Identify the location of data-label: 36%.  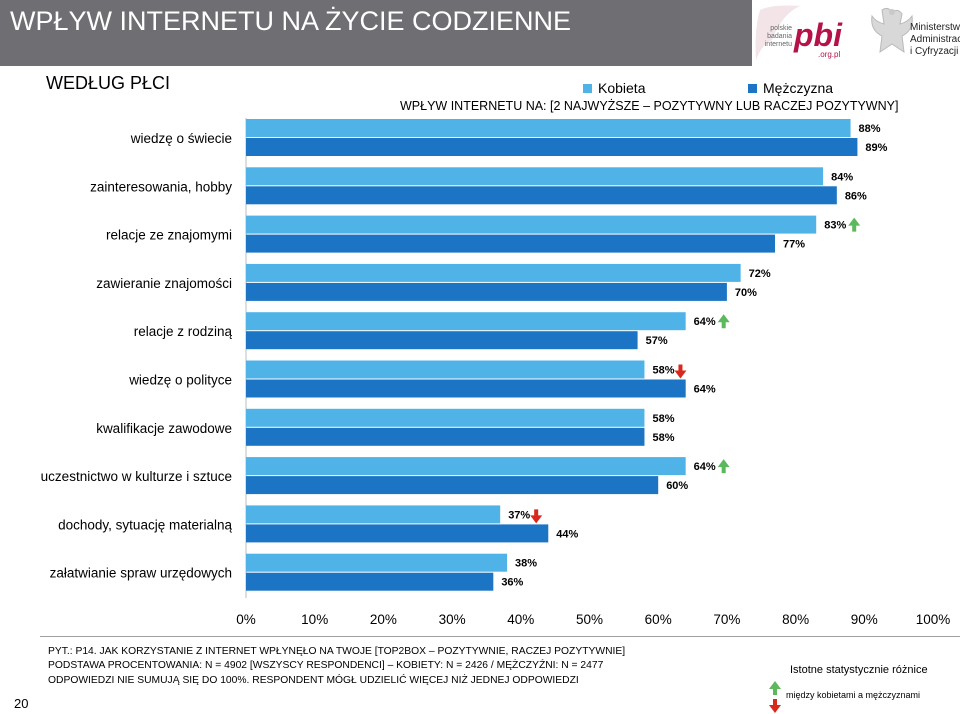
(512, 583).